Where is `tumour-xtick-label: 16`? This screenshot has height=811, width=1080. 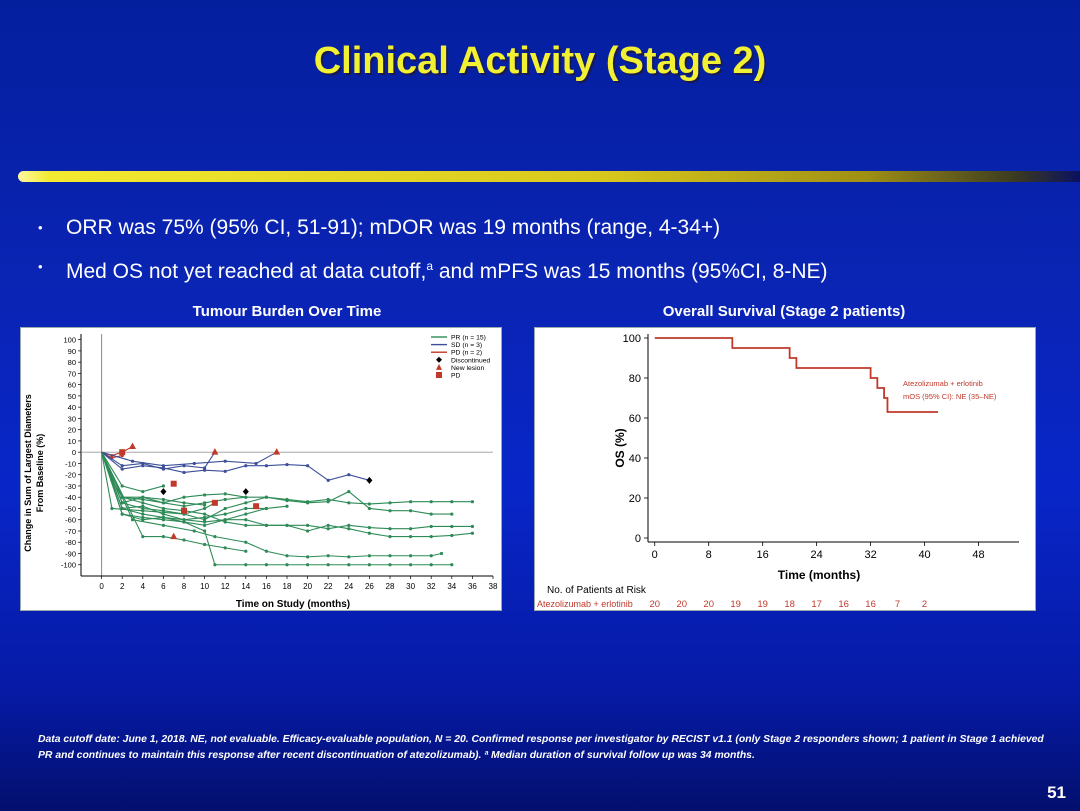
tumour-xtick-label: 16 is located at coordinates (266, 586).